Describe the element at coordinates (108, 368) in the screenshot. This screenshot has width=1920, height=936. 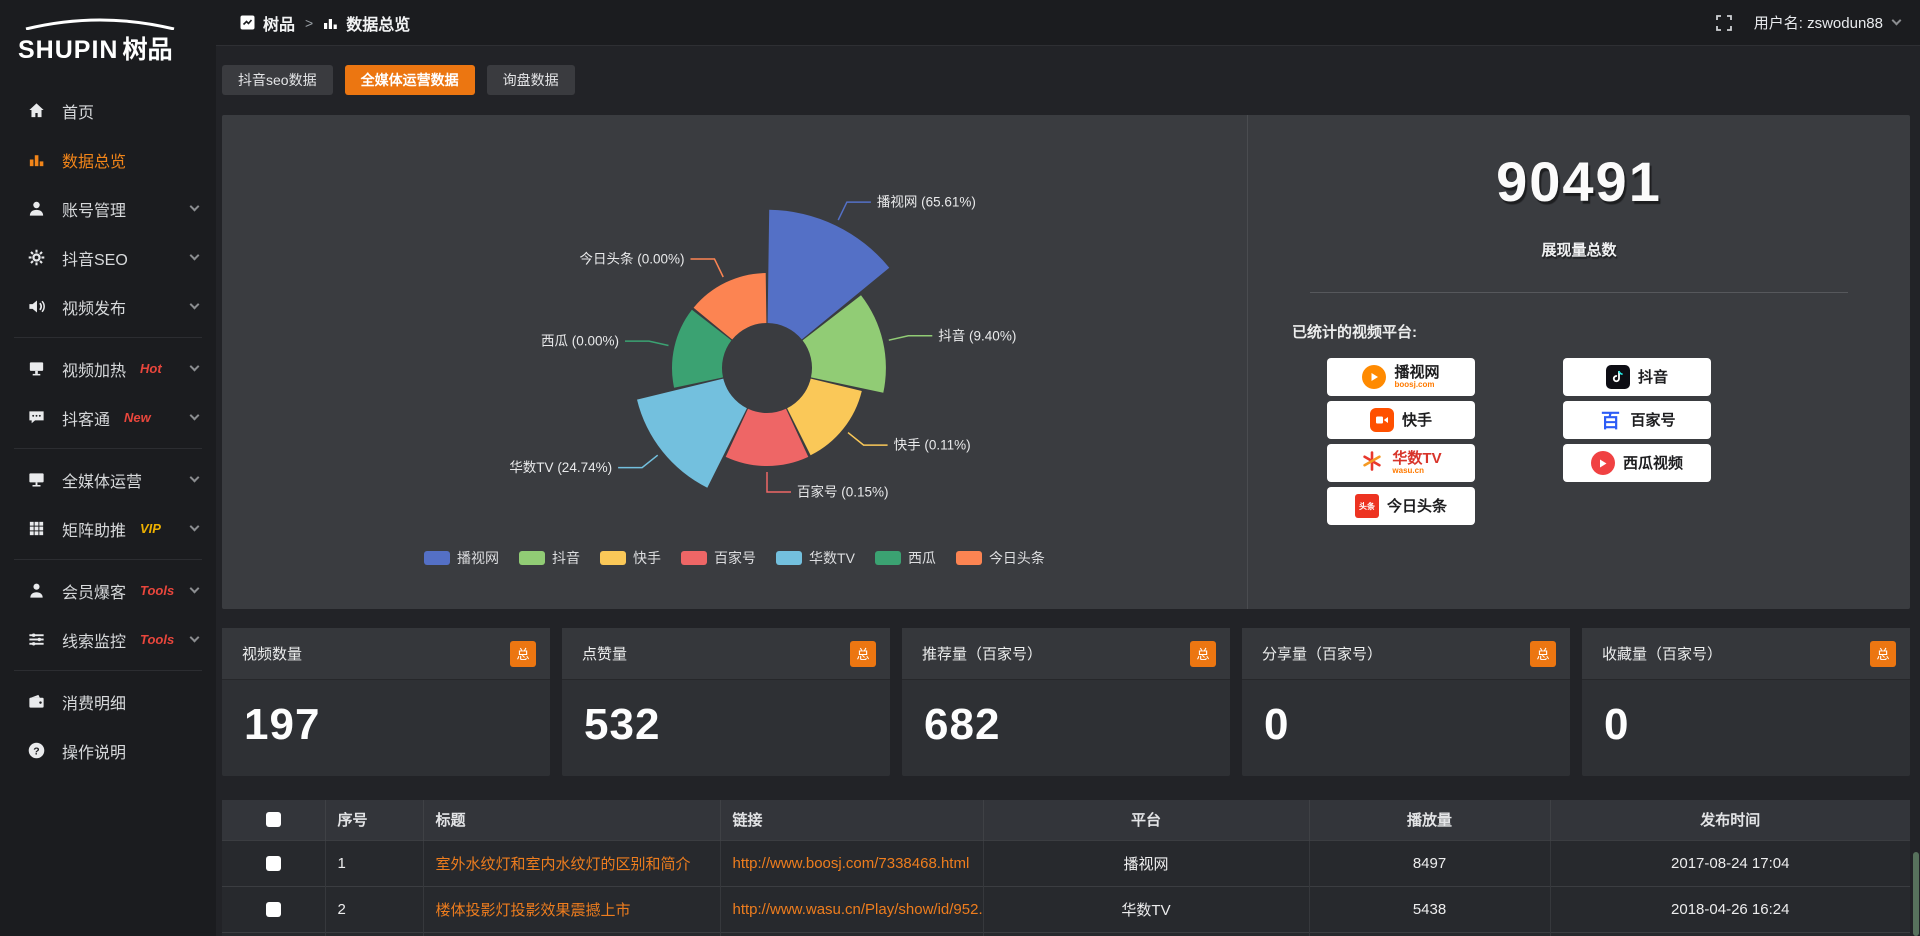
I see `sidebar-item-video-heat: 视频加热 Hot` at that location.